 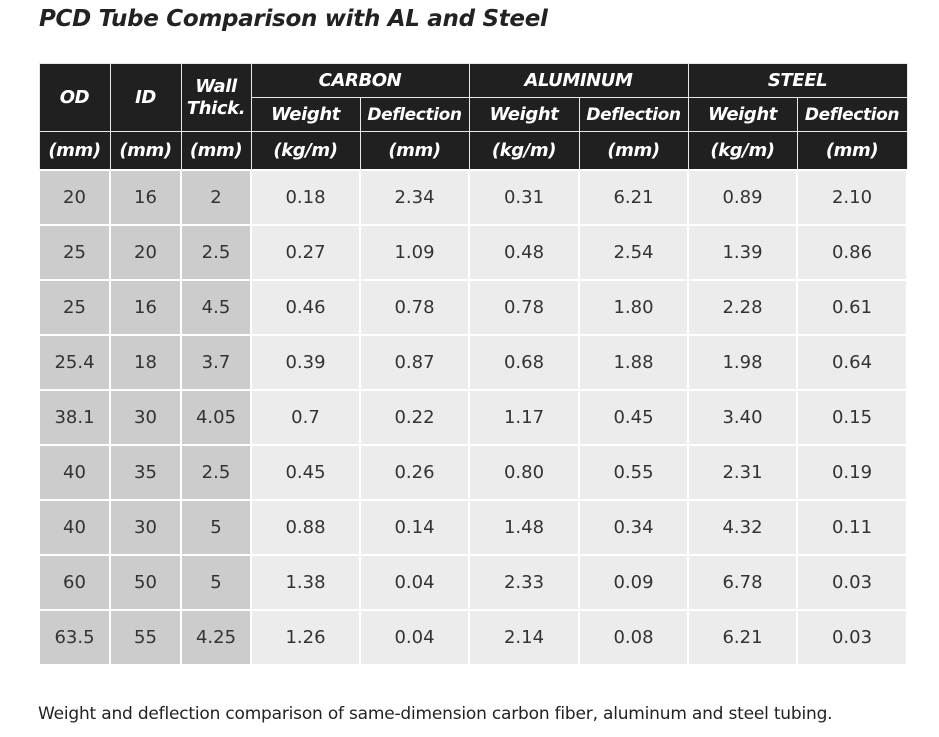 What do you see at coordinates (145, 151) in the screenshot?
I see `unit-id: (mm)` at bounding box center [145, 151].